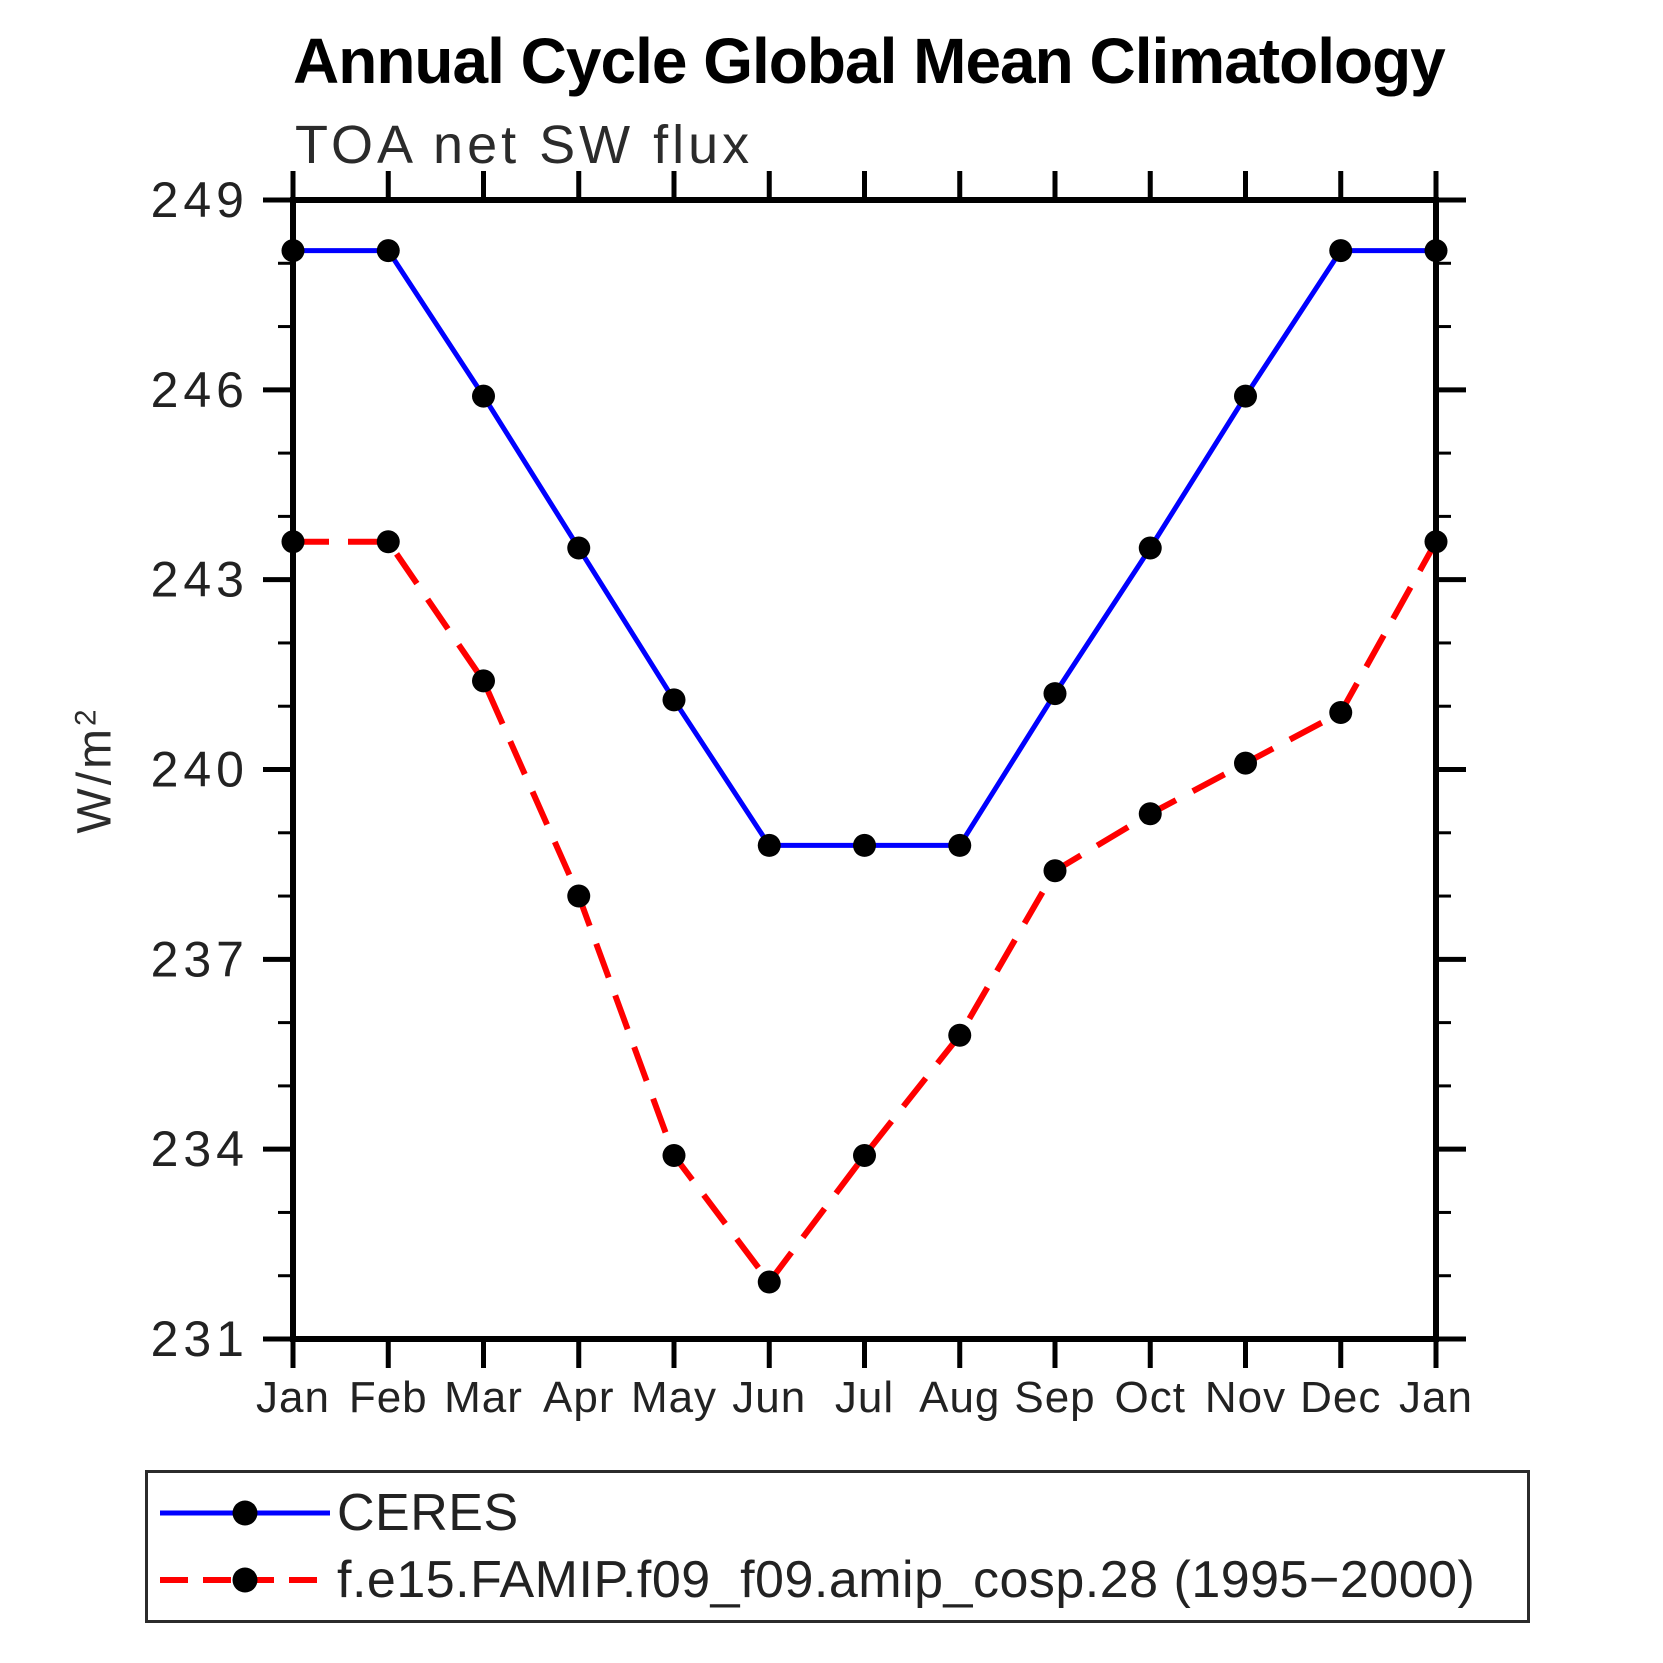 This screenshot has height=1663, width=1663. I want to click on x-tick-label: Dec, so click(1340, 1397).